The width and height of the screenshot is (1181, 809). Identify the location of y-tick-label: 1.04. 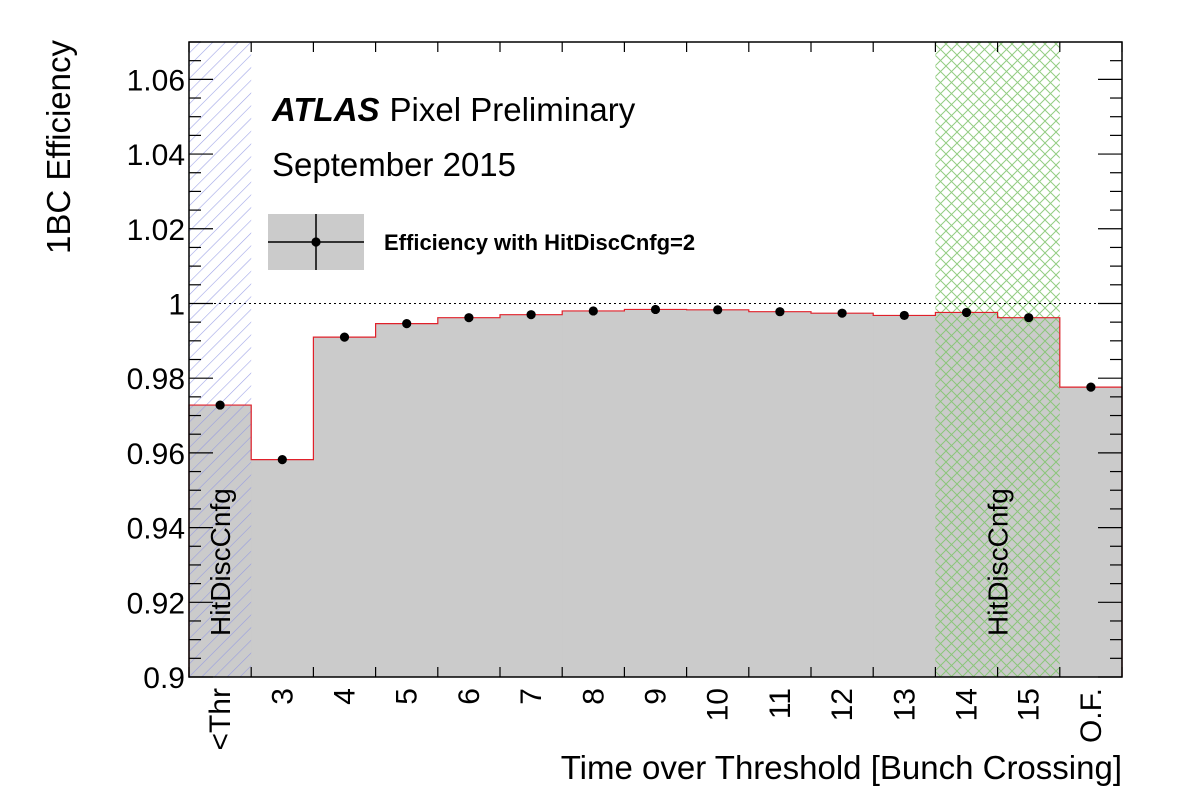
(156, 155).